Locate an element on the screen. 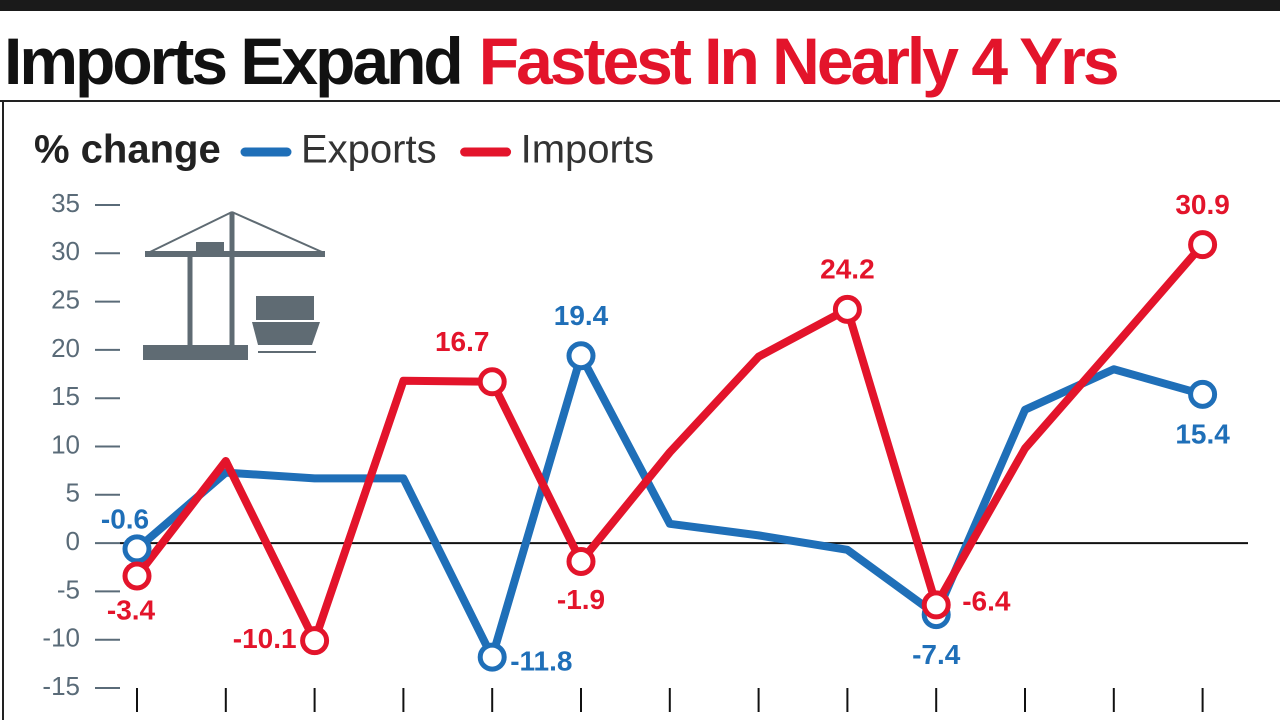  value-label: -10.1 is located at coordinates (265, 638).